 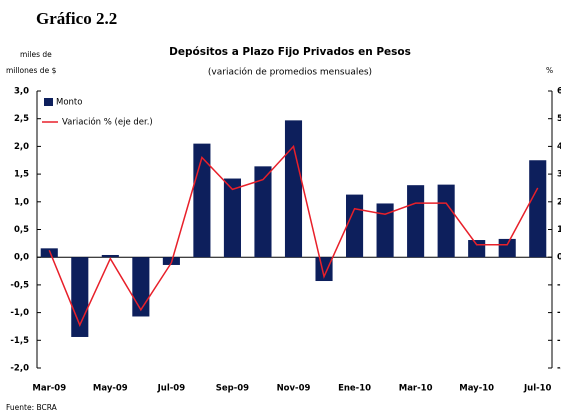 I want to click on heading: Gráfico 2.2, so click(x=76, y=18).